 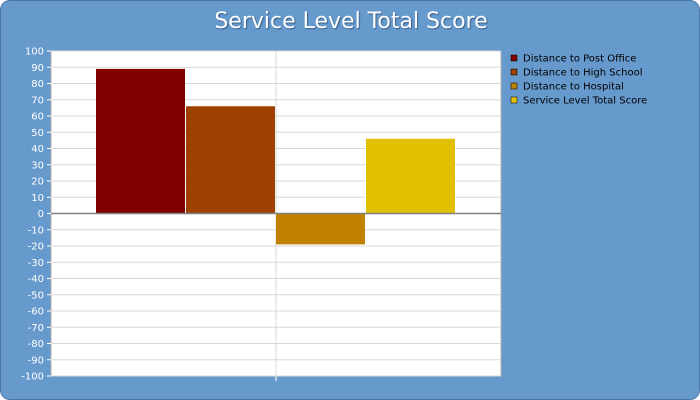 I want to click on y-tick-label: -90, so click(x=36, y=360).